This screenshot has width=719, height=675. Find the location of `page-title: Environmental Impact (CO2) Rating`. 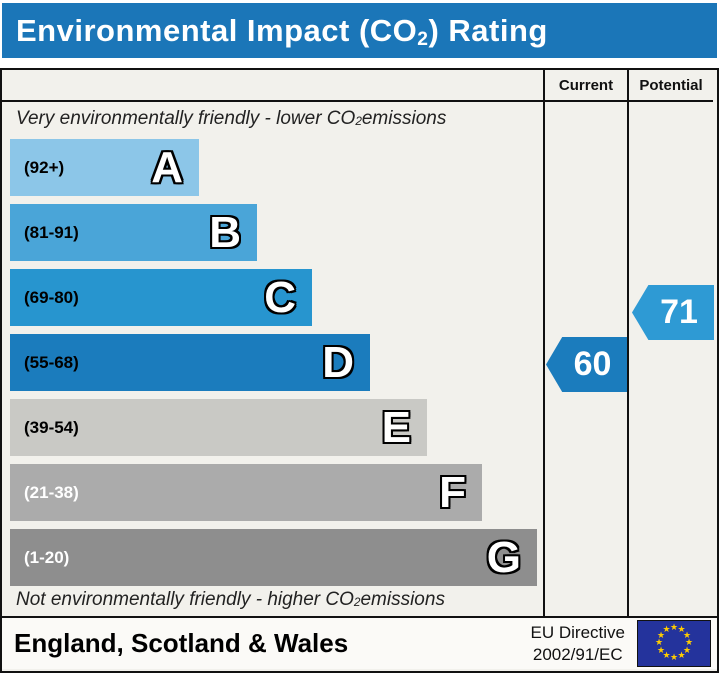

page-title: Environmental Impact (CO2) Rating is located at coordinates (282, 31).